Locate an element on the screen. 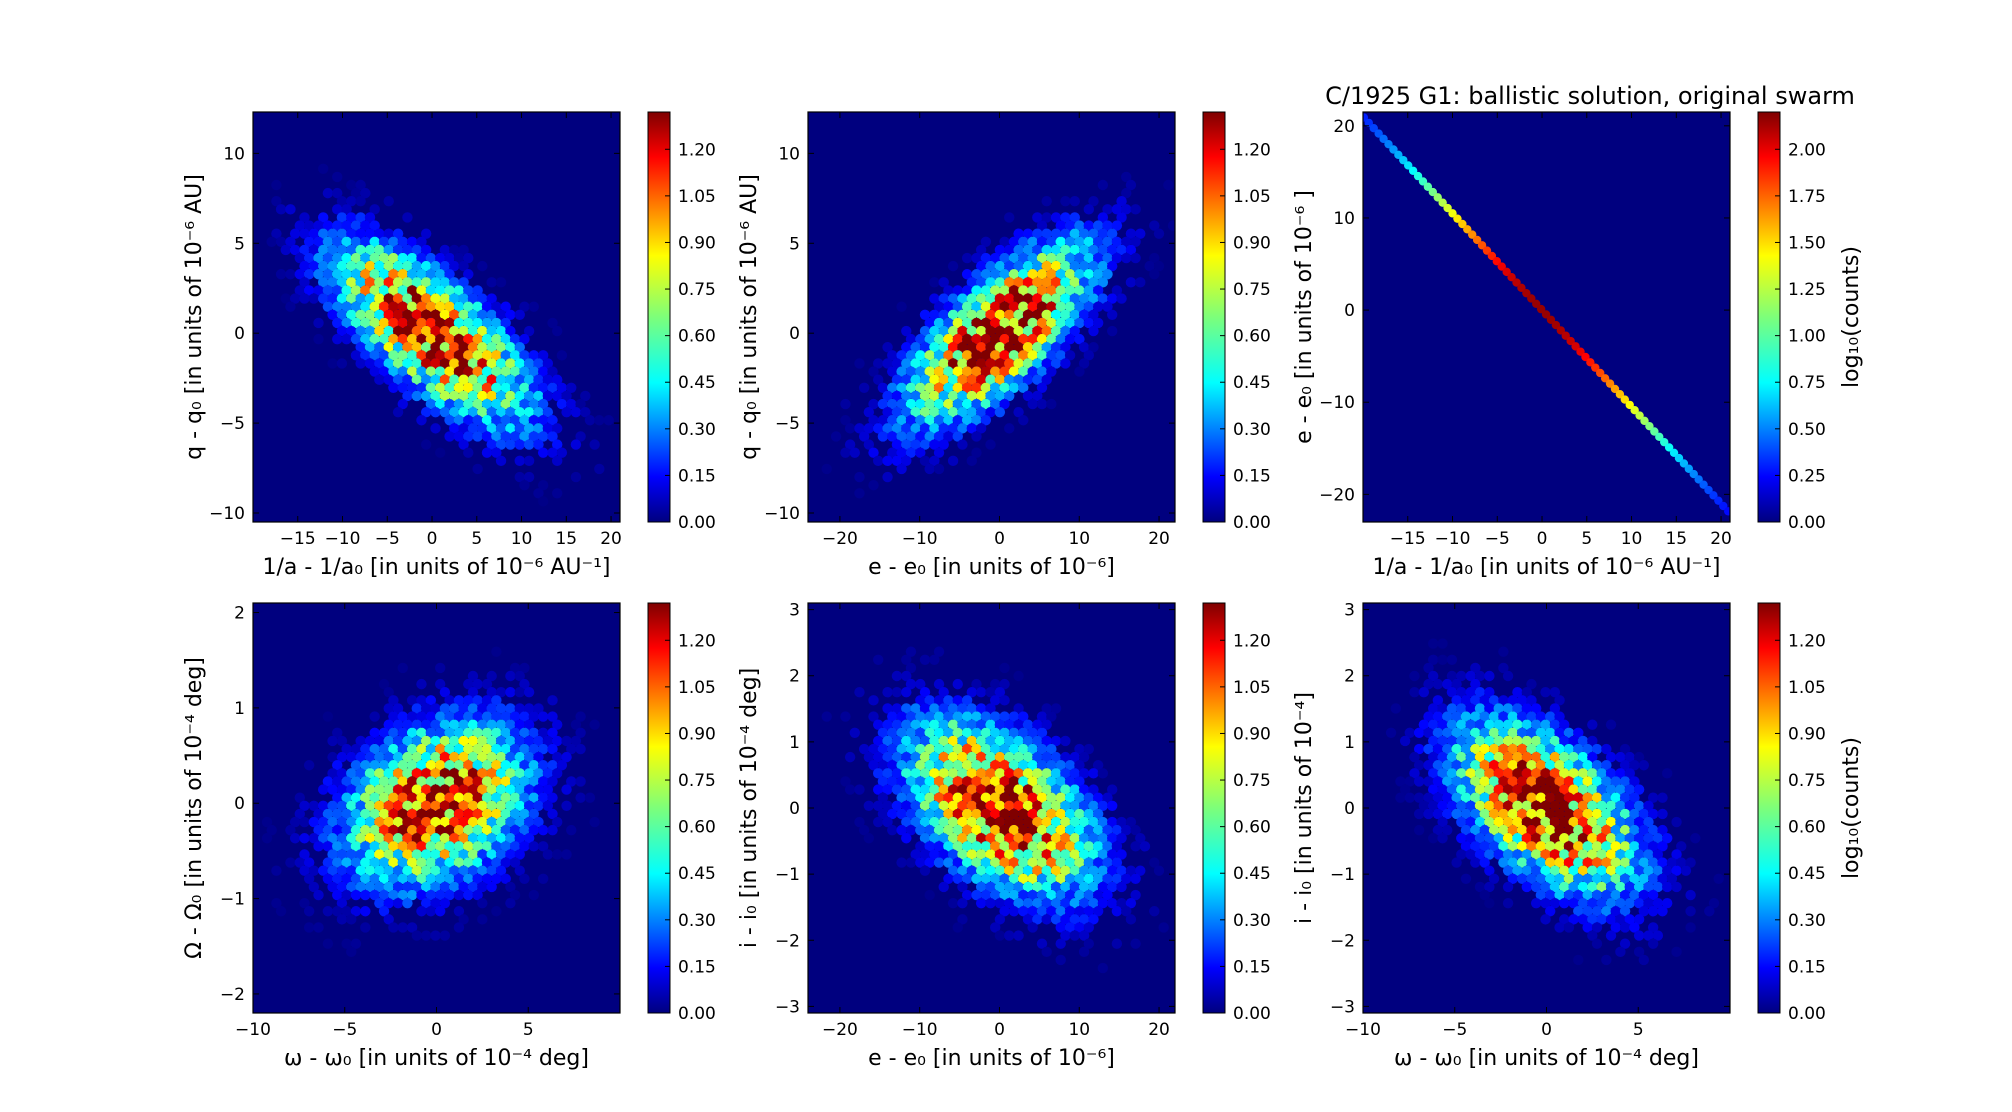 This screenshot has height=1112, width=2012. x-tick-label: 20 is located at coordinates (1159, 539).